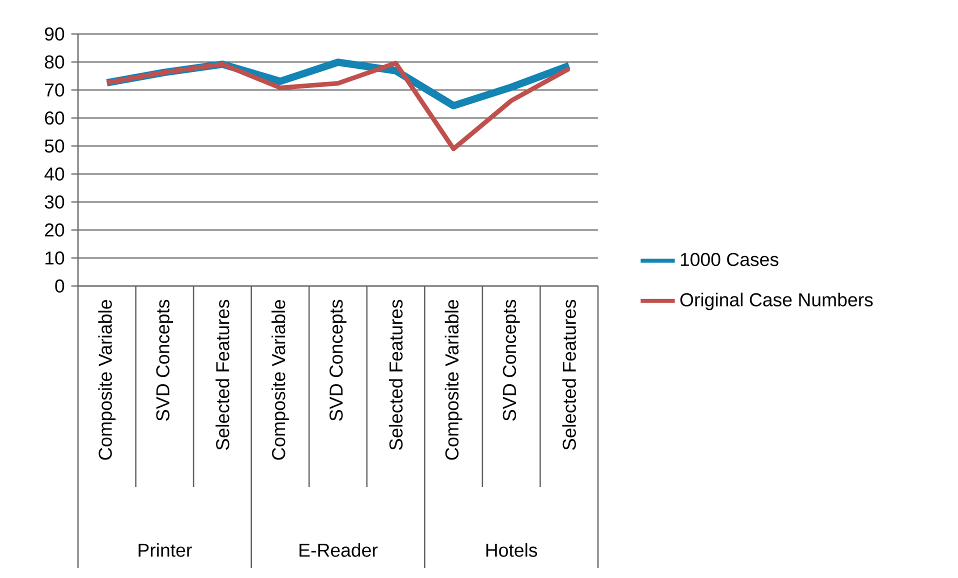 This screenshot has height=578, width=958. Describe the element at coordinates (512, 550) in the screenshot. I see `text: Hotels` at that location.